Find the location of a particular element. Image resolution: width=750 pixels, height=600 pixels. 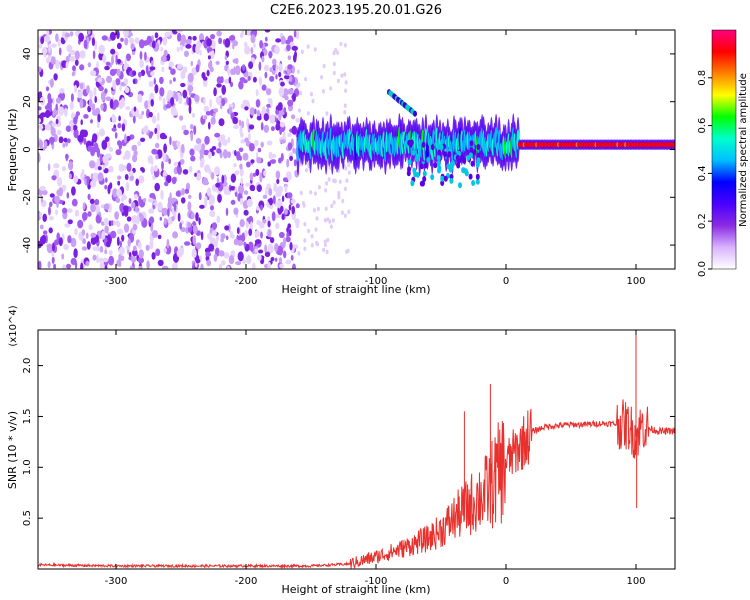

snr-ylabel: SNR (10 * v/v) is located at coordinates (12, 450).